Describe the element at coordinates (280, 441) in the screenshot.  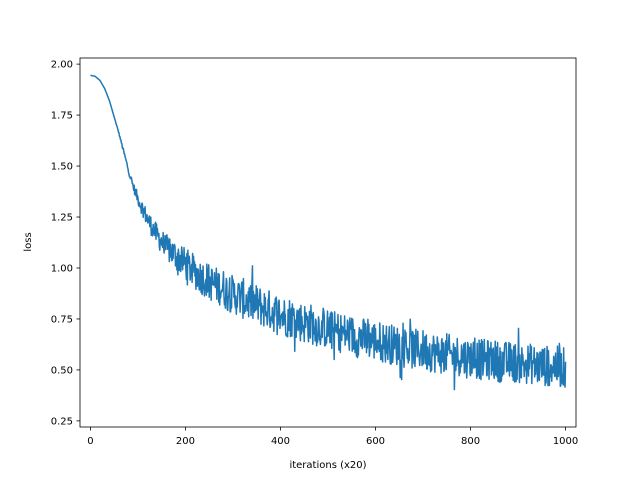
I see `x-tick-label: 400` at that location.